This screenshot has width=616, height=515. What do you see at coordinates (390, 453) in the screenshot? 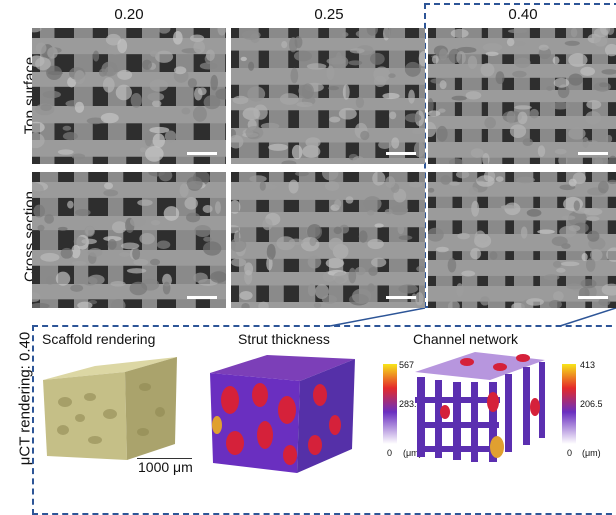
I see `strut-colorbar-min: 0` at bounding box center [390, 453].